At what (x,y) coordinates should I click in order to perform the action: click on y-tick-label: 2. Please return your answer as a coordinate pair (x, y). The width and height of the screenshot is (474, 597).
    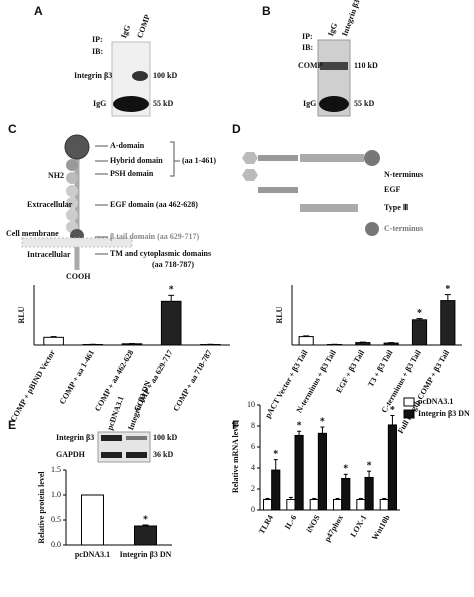
    Looking at the image, I should click on (253, 488).